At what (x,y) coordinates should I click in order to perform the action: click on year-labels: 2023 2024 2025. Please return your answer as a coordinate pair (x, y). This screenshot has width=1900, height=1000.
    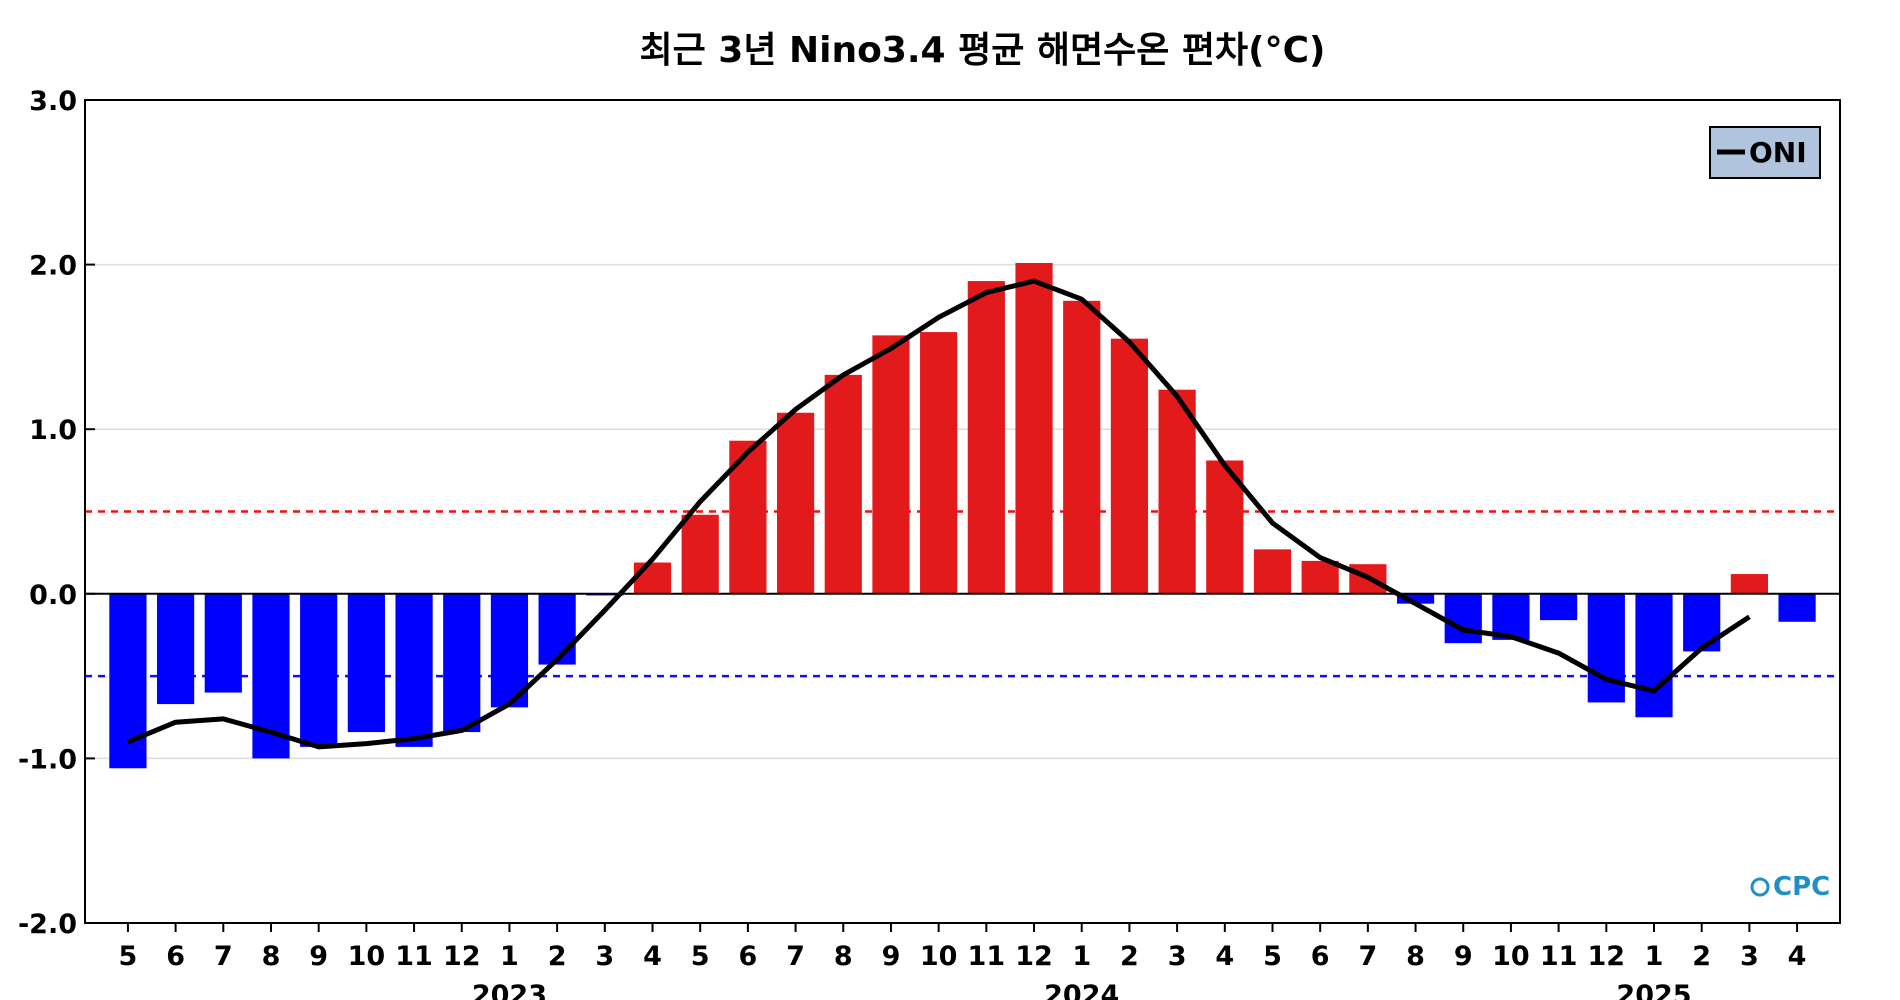
    Looking at the image, I should click on (1082, 990).